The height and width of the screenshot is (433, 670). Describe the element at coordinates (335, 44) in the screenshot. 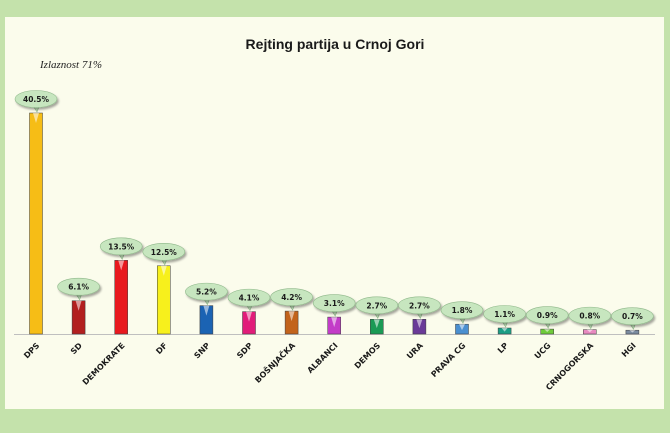

I see `chart-title: Rejting partija u Crnoj Gori` at that location.